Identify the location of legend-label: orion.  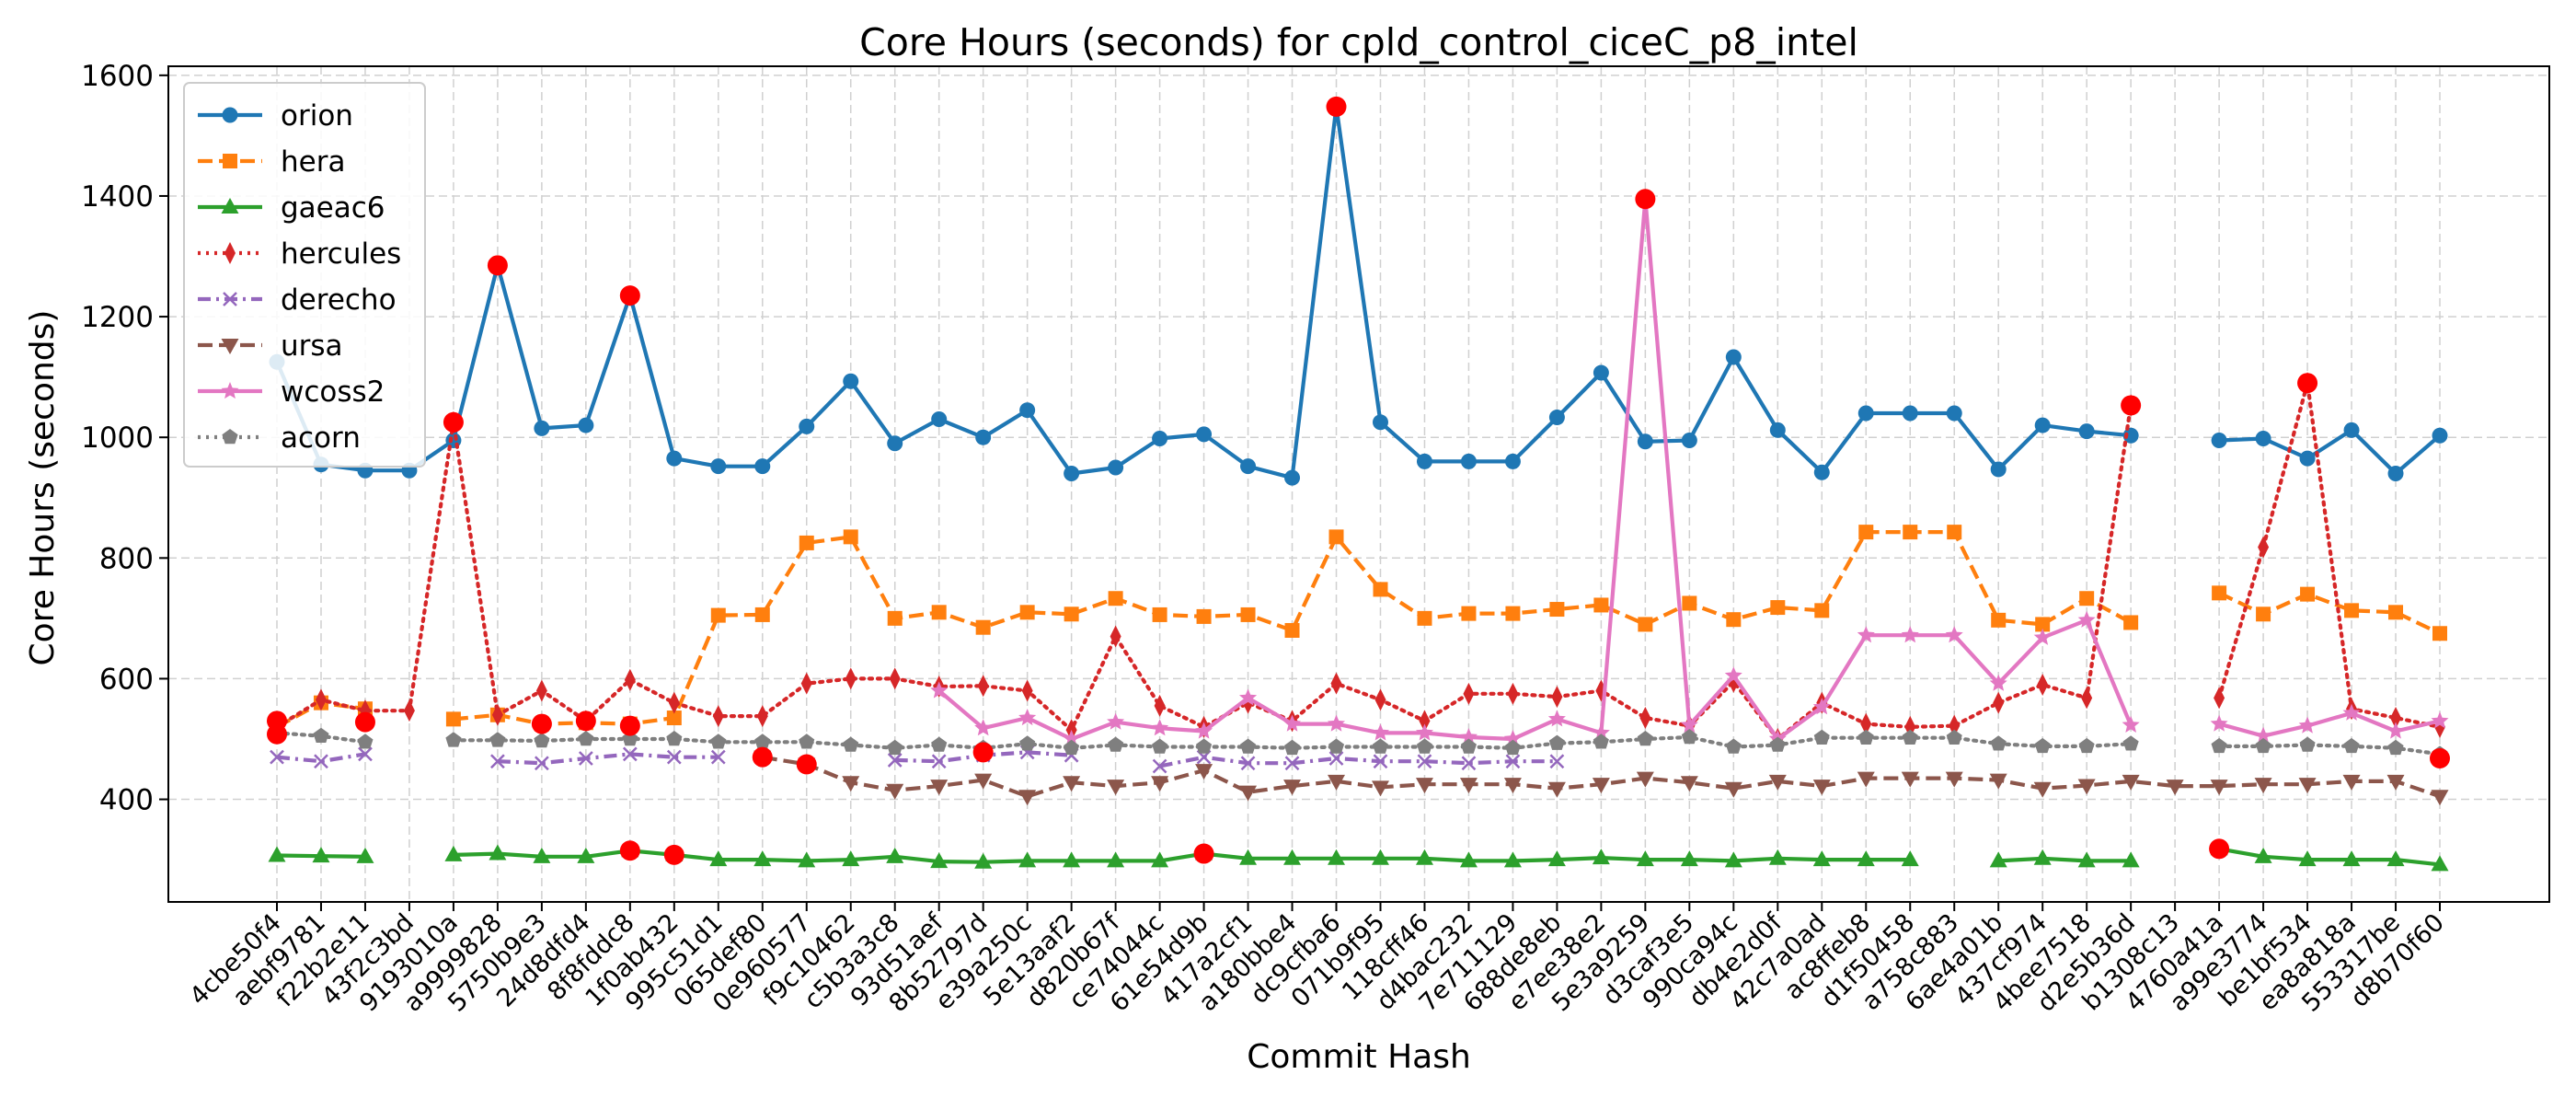
(317, 116).